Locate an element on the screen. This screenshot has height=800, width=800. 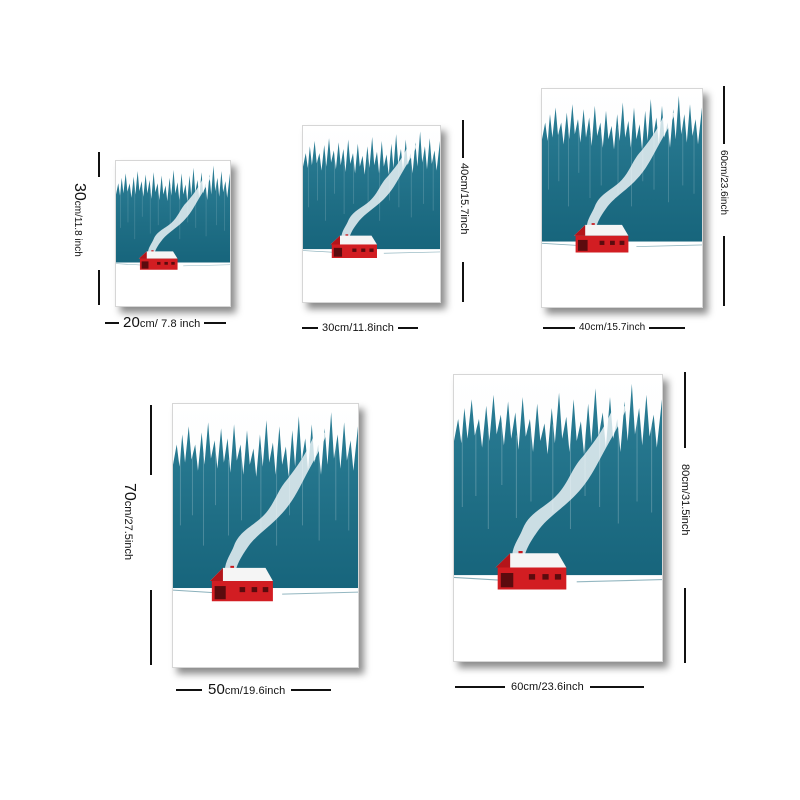
width-dimension-40x60: 40cm/15.7inch is located at coordinates (614, 327).